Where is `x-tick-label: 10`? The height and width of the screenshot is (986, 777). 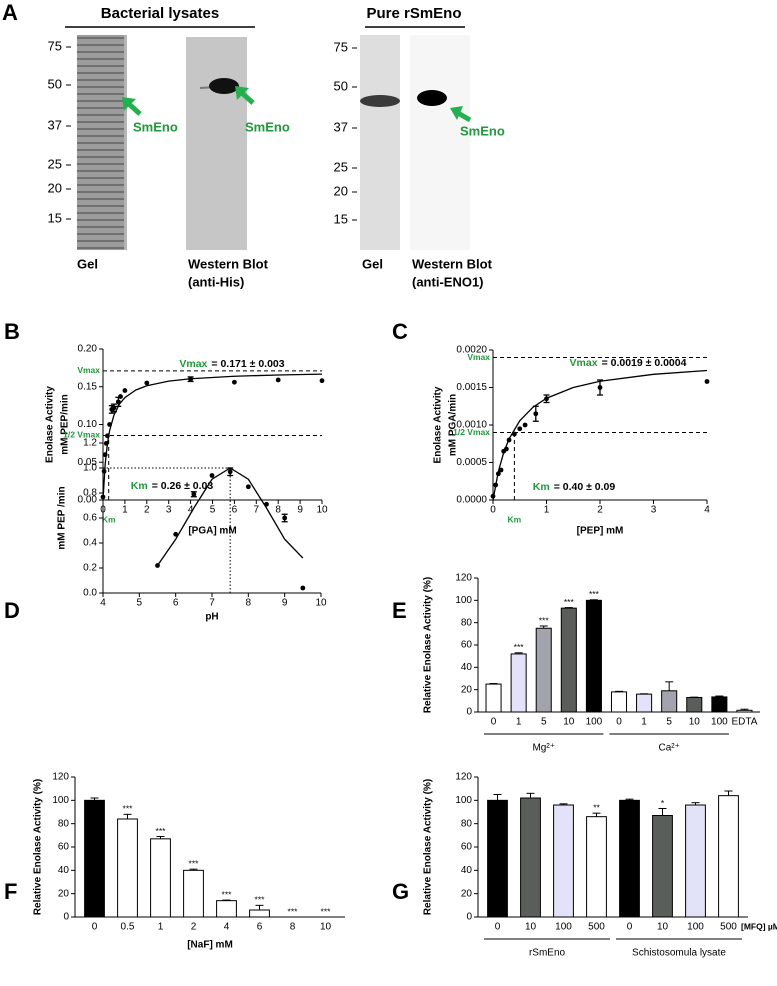 x-tick-label: 10 is located at coordinates (326, 927).